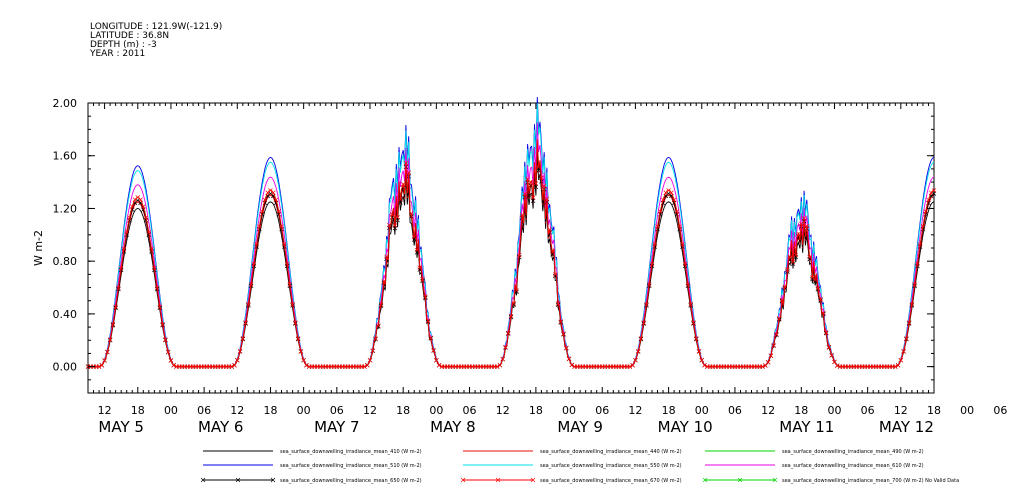 The image size is (1009, 504). Describe the element at coordinates (453, 427) in the screenshot. I see `x-date-label: MAY 8` at that location.